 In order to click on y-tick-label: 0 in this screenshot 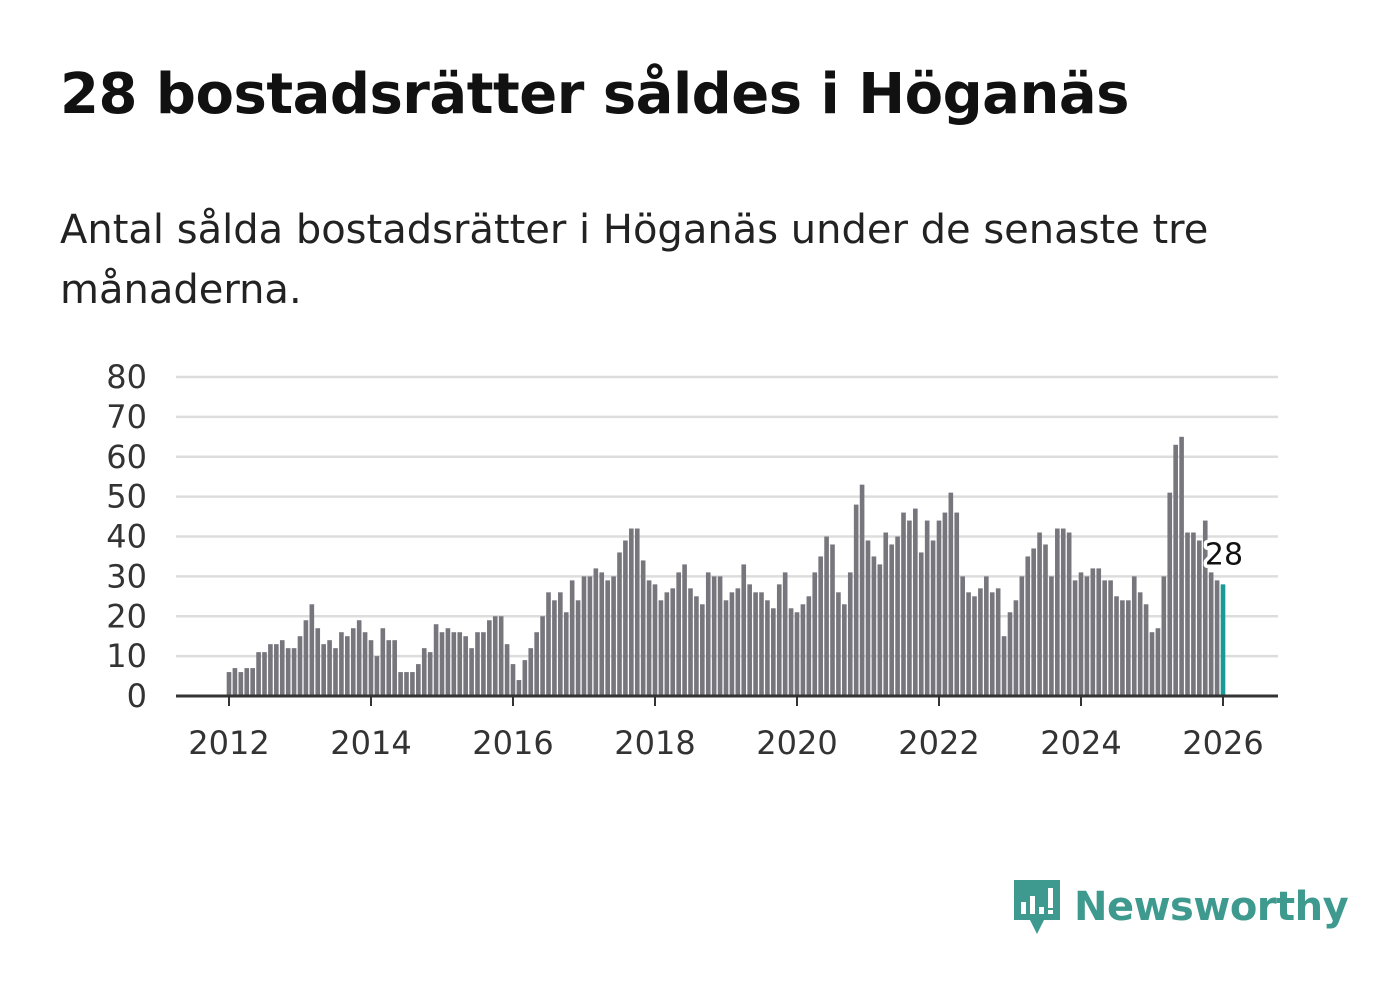, I will do `click(137, 696)`.